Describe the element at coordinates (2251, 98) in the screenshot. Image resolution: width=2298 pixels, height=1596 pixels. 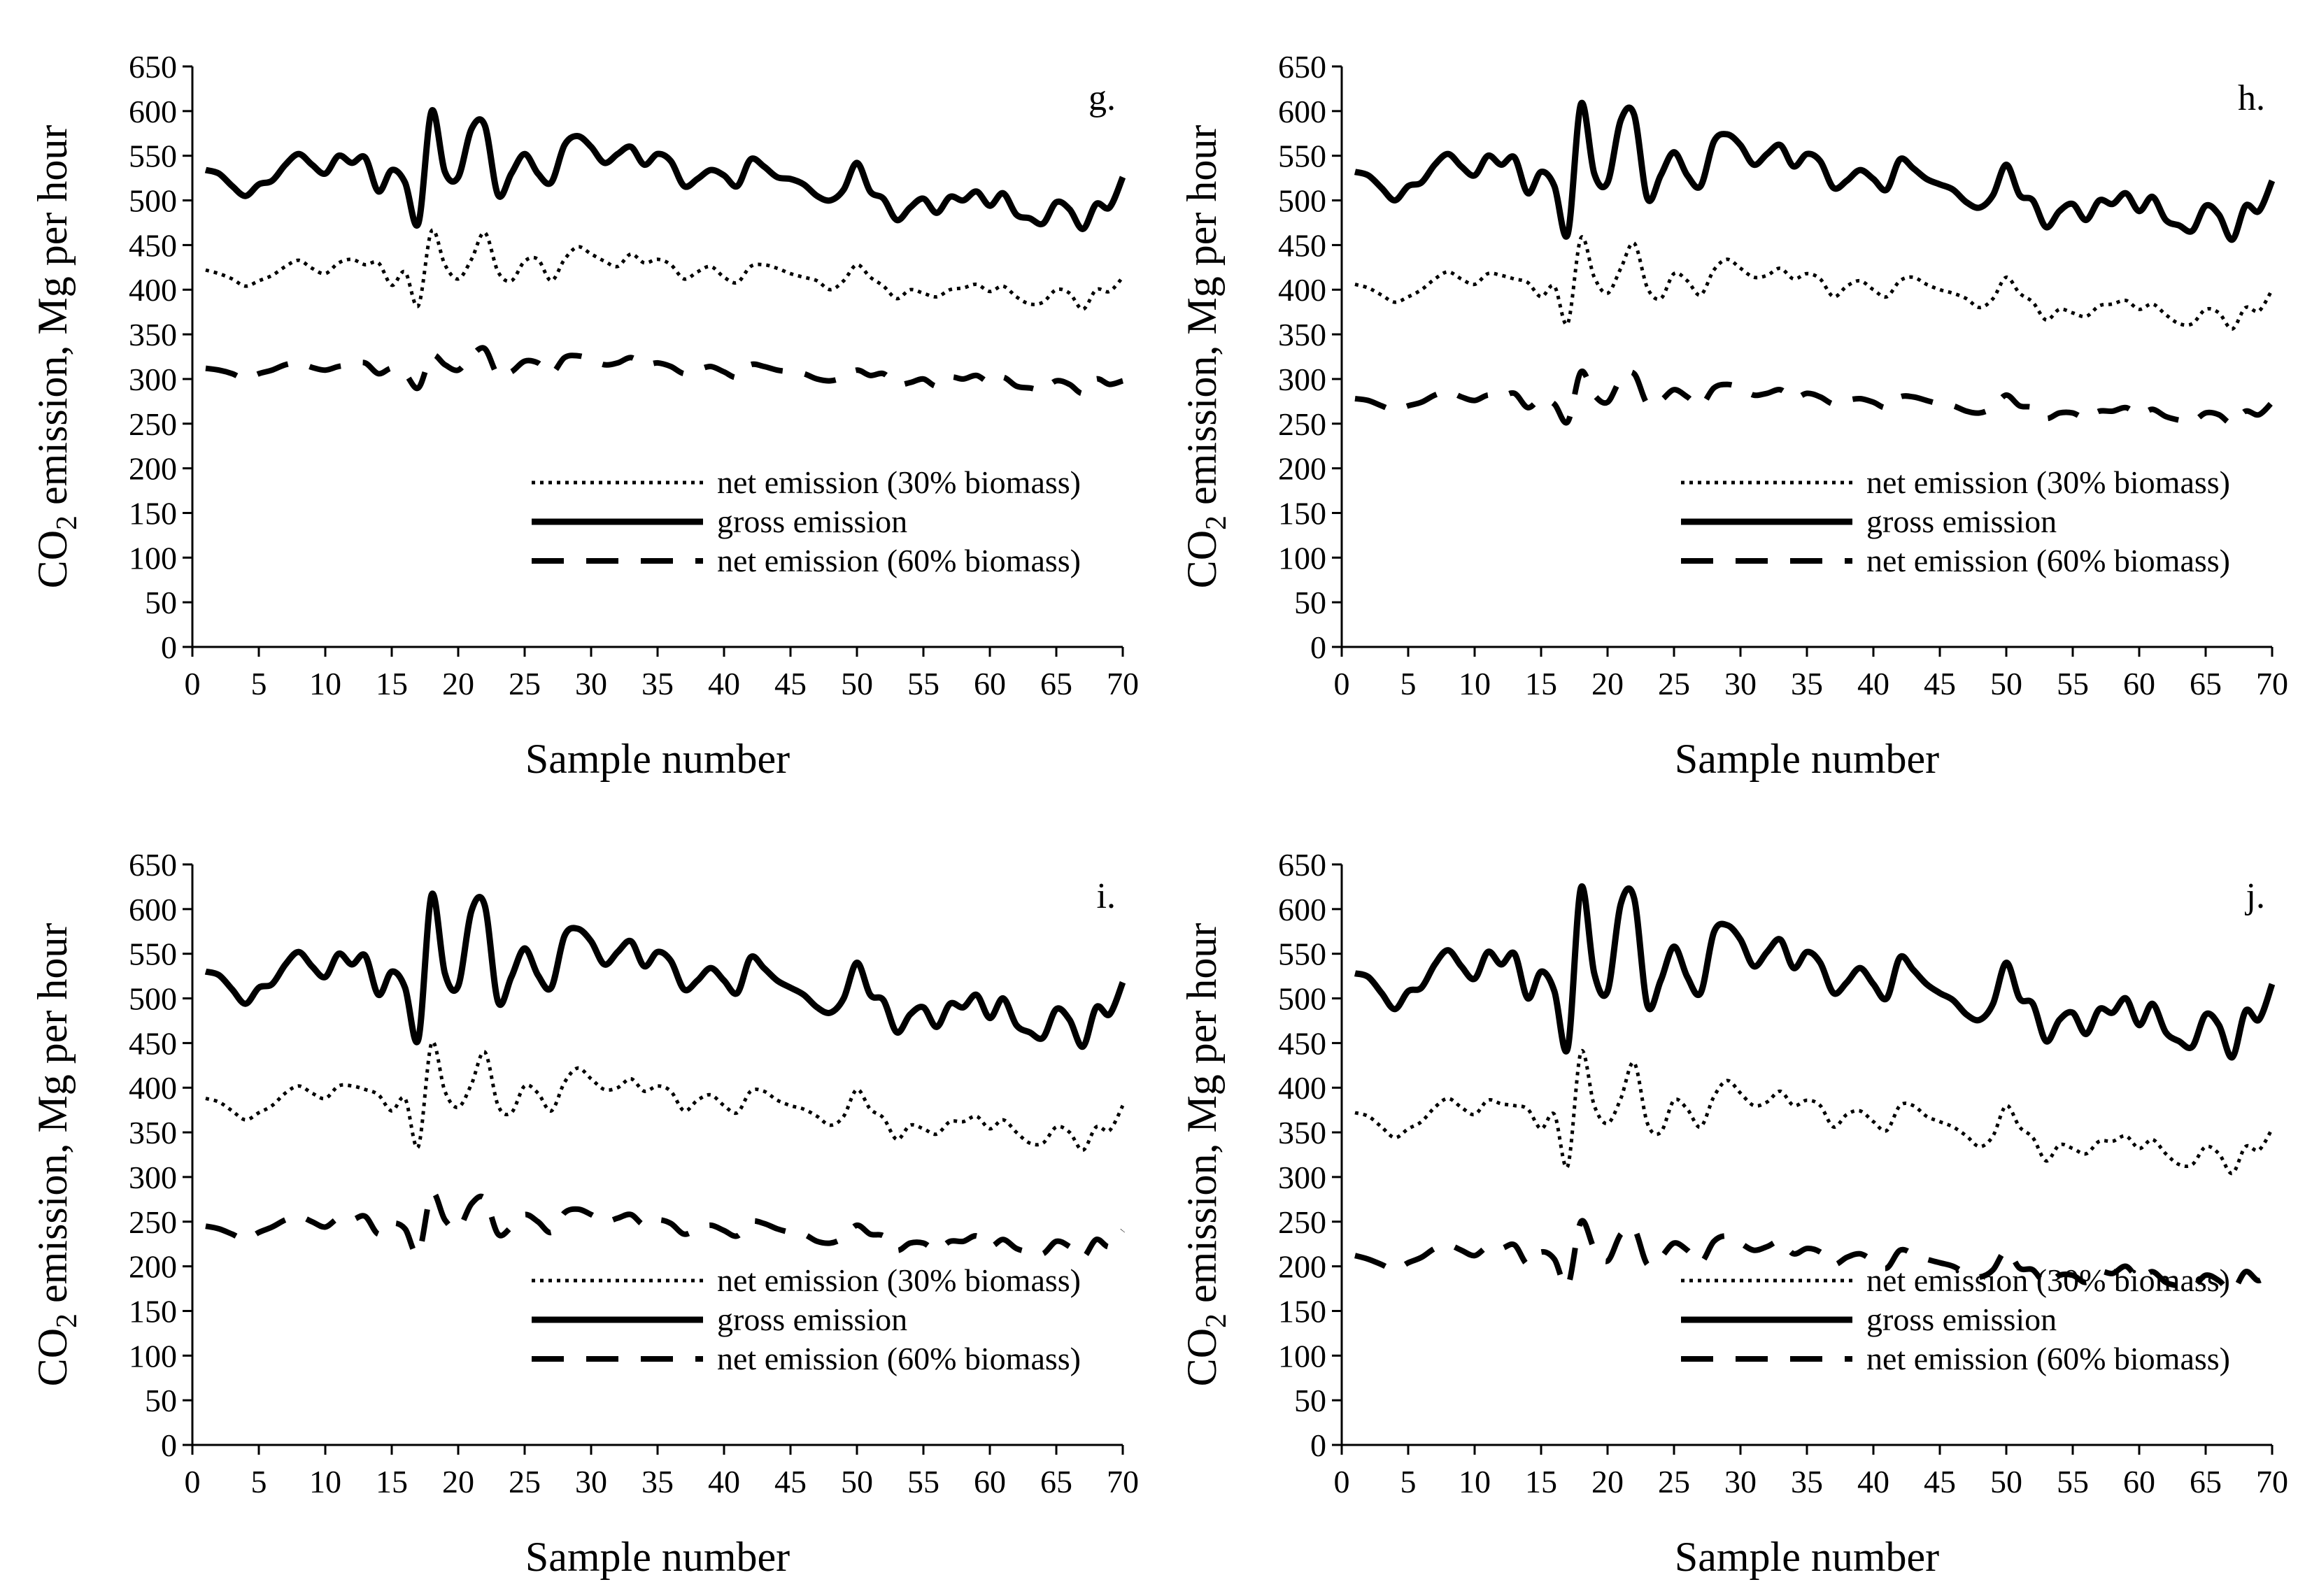
I see `panel-label: h.` at that location.